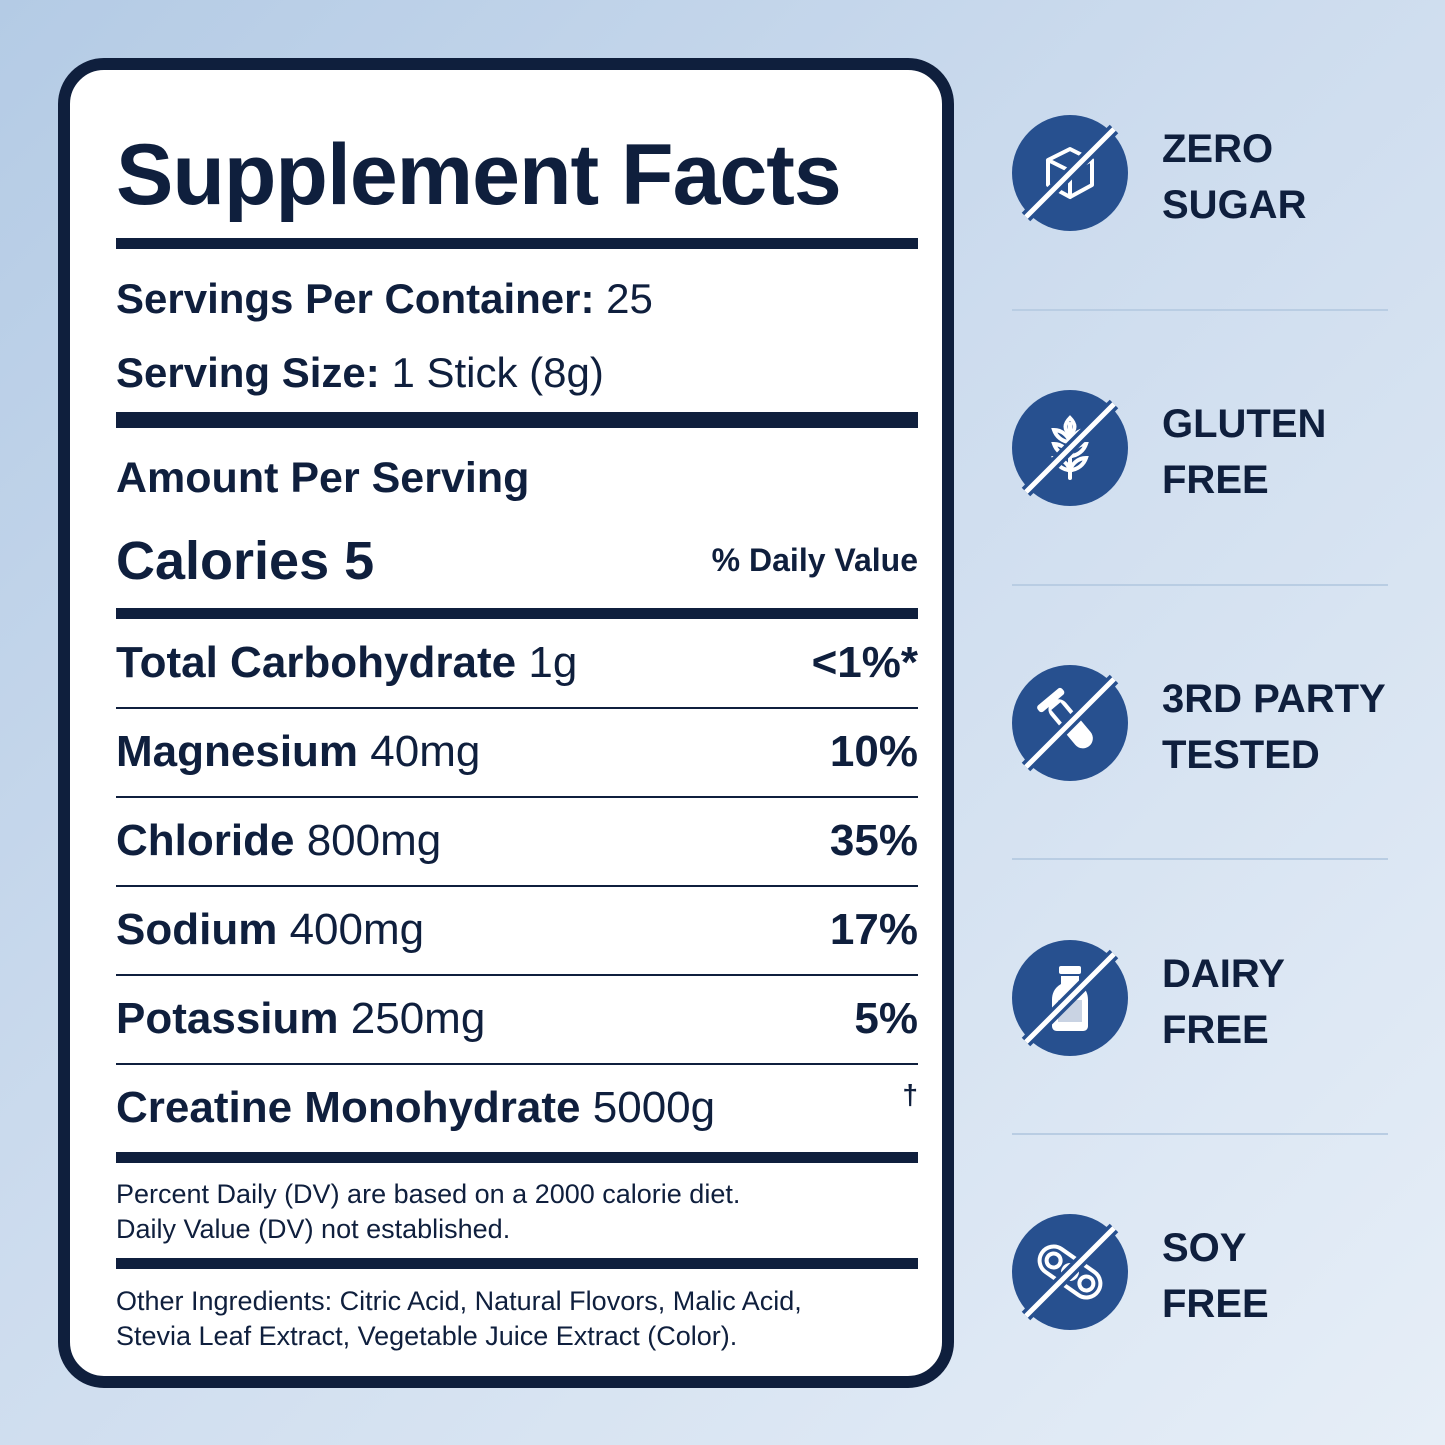 The height and width of the screenshot is (1445, 1445). Describe the element at coordinates (517, 751) in the screenshot. I see `nutrient-row-magnesium: Magnesium 40mg 10%` at that location.